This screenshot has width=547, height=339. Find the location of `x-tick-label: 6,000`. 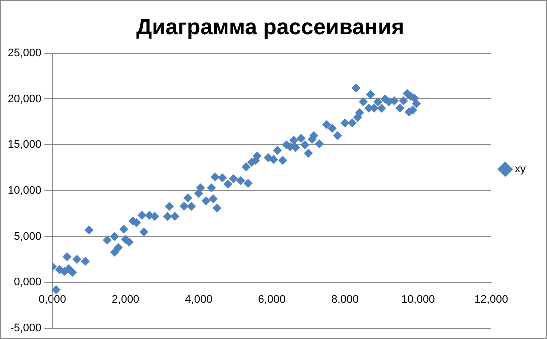

x-tick-label: 6,000 is located at coordinates (272, 300).